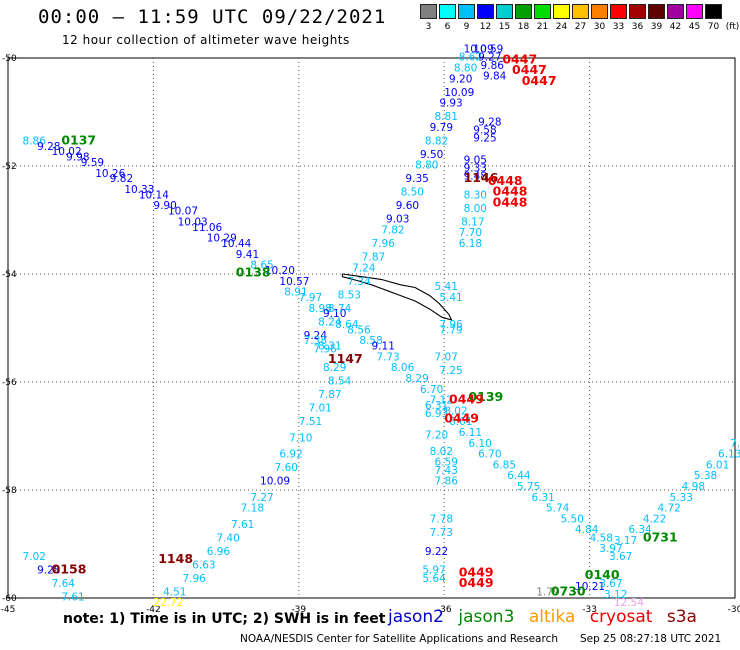 The width and height of the screenshot is (740, 650). I want to click on wave-height-value: 7.12, so click(441, 401).